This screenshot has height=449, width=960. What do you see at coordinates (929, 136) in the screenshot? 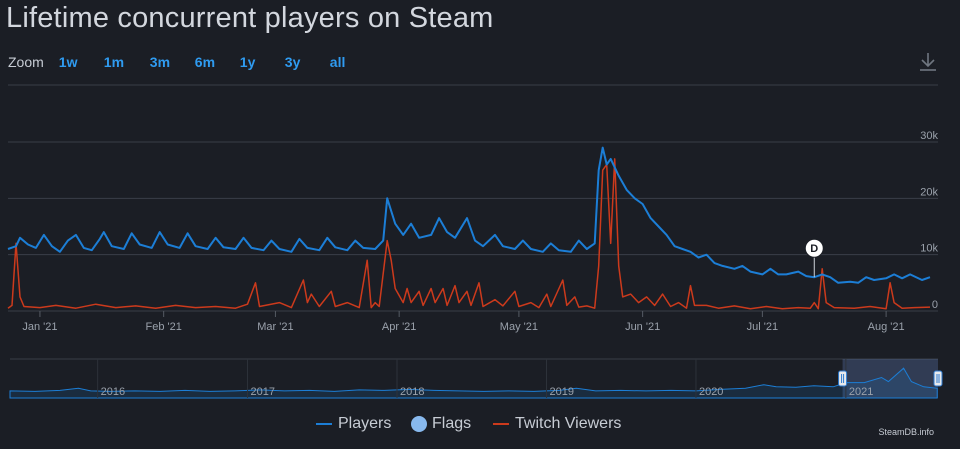
I see `y-tick-label: 30k` at bounding box center [929, 136].